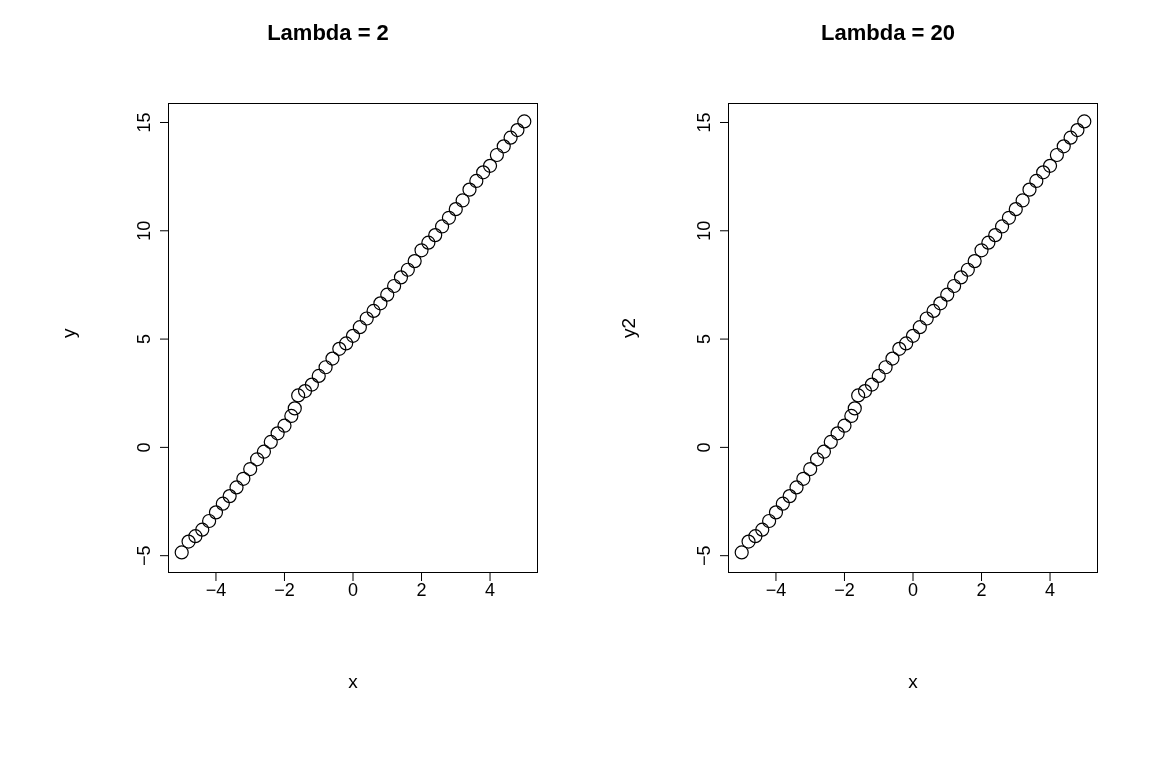 This screenshot has width=1150, height=763. Describe the element at coordinates (68, 333) in the screenshot. I see `y-axis-title: y` at that location.